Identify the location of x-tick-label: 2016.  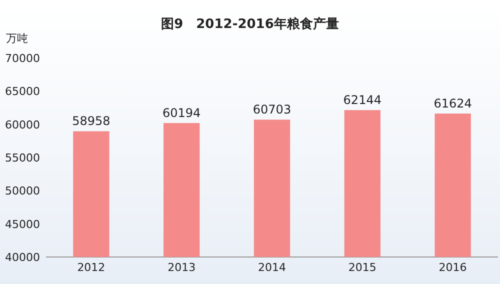
(452, 267).